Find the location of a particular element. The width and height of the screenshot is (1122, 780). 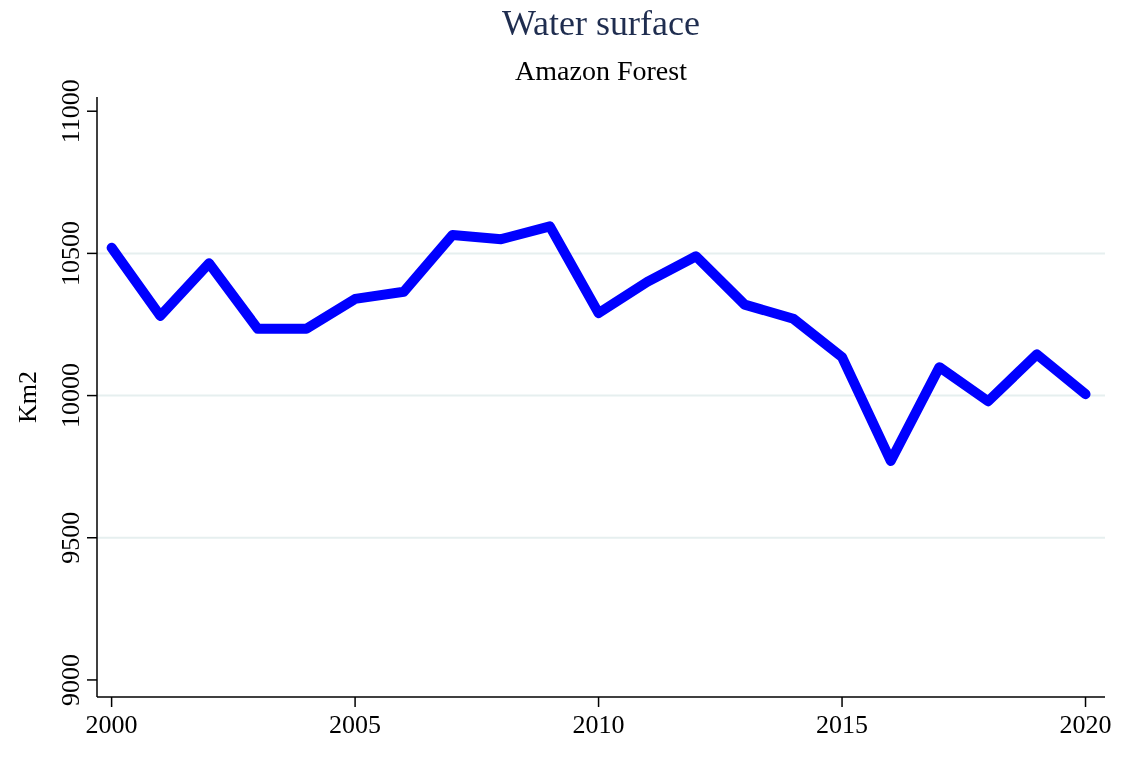

y-tick-label: 11000 is located at coordinates (70, 111).